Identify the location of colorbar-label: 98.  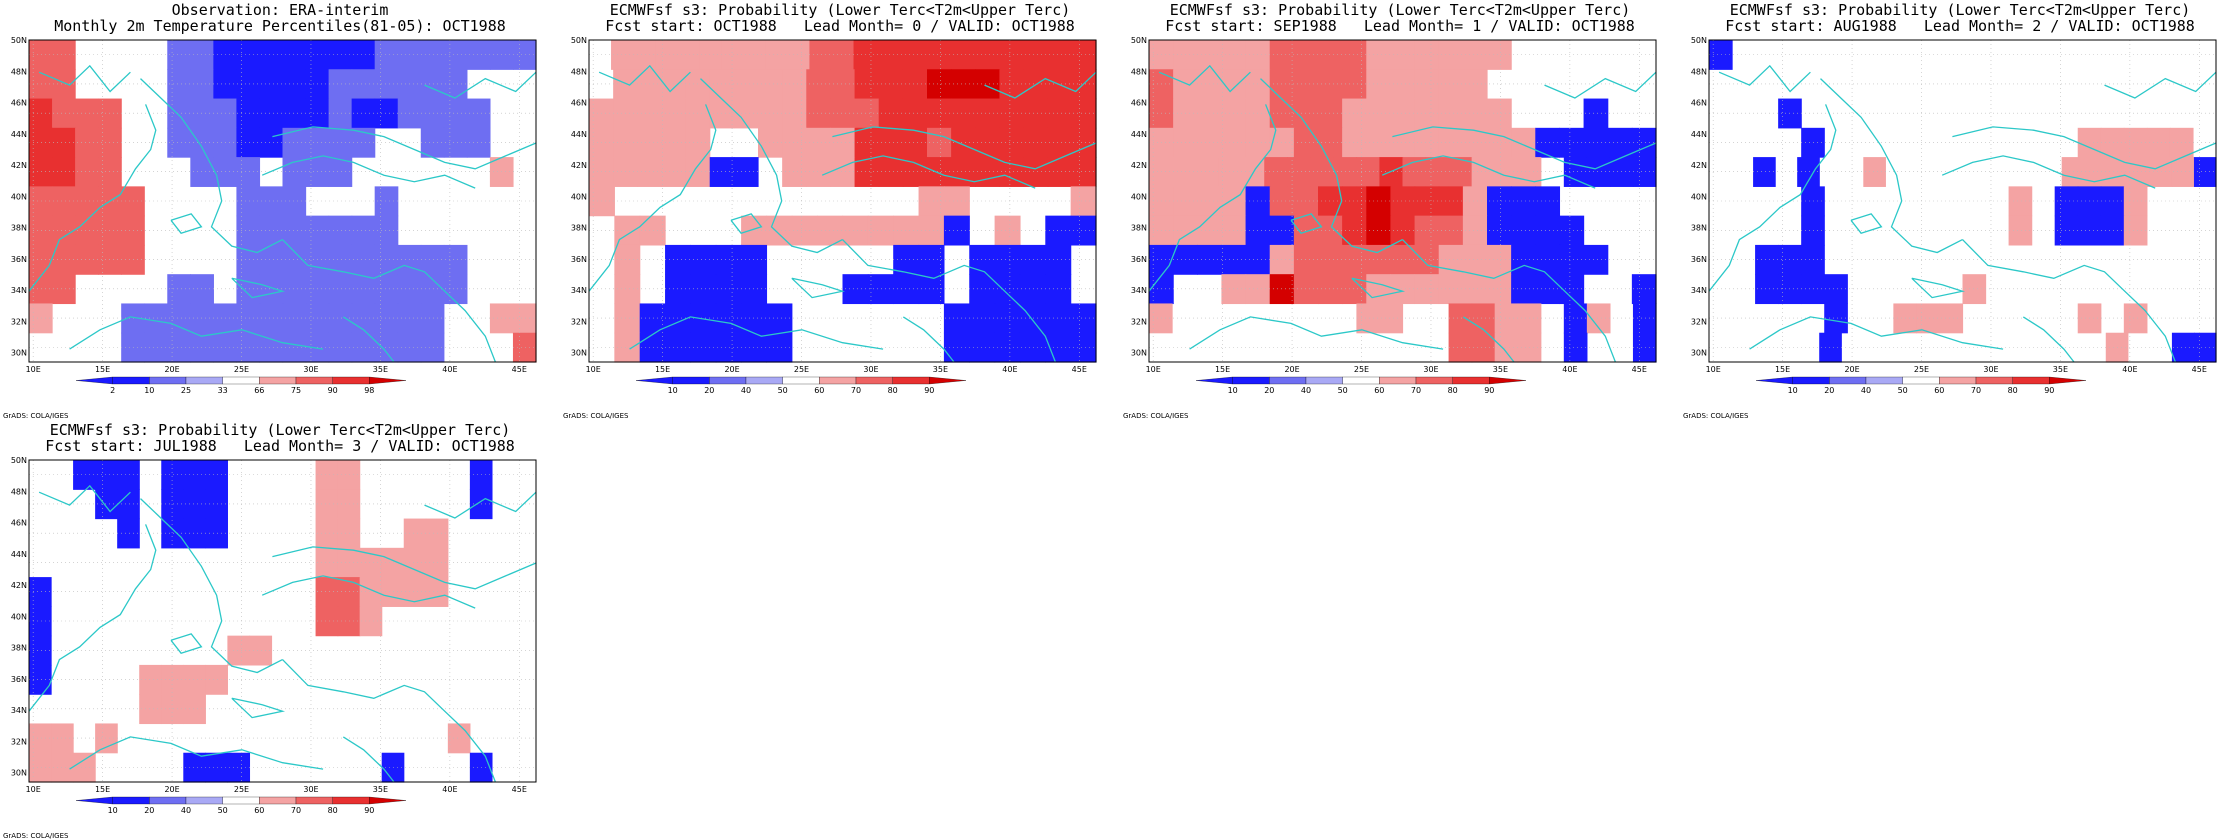
(369, 390).